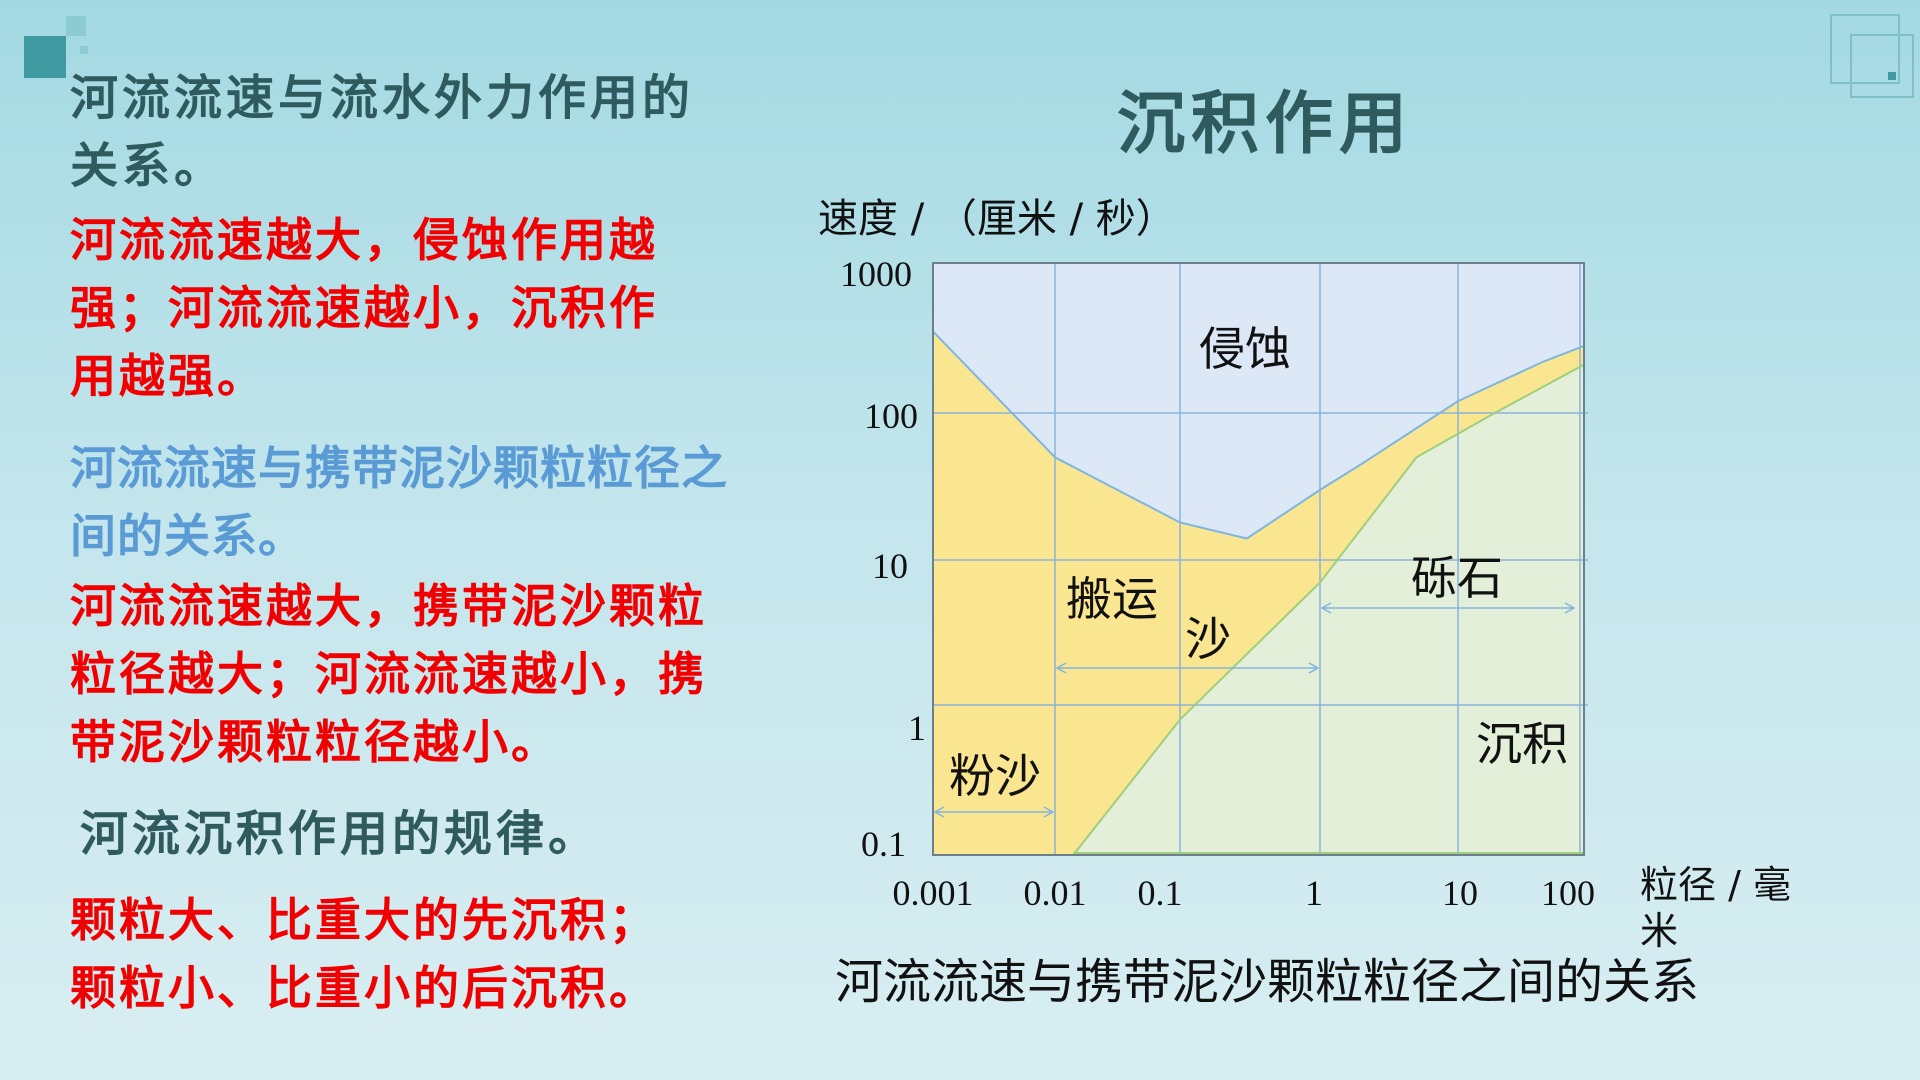 This screenshot has width=1920, height=1080. Describe the element at coordinates (76, 26) in the screenshot. I see `corner-square-small` at that location.